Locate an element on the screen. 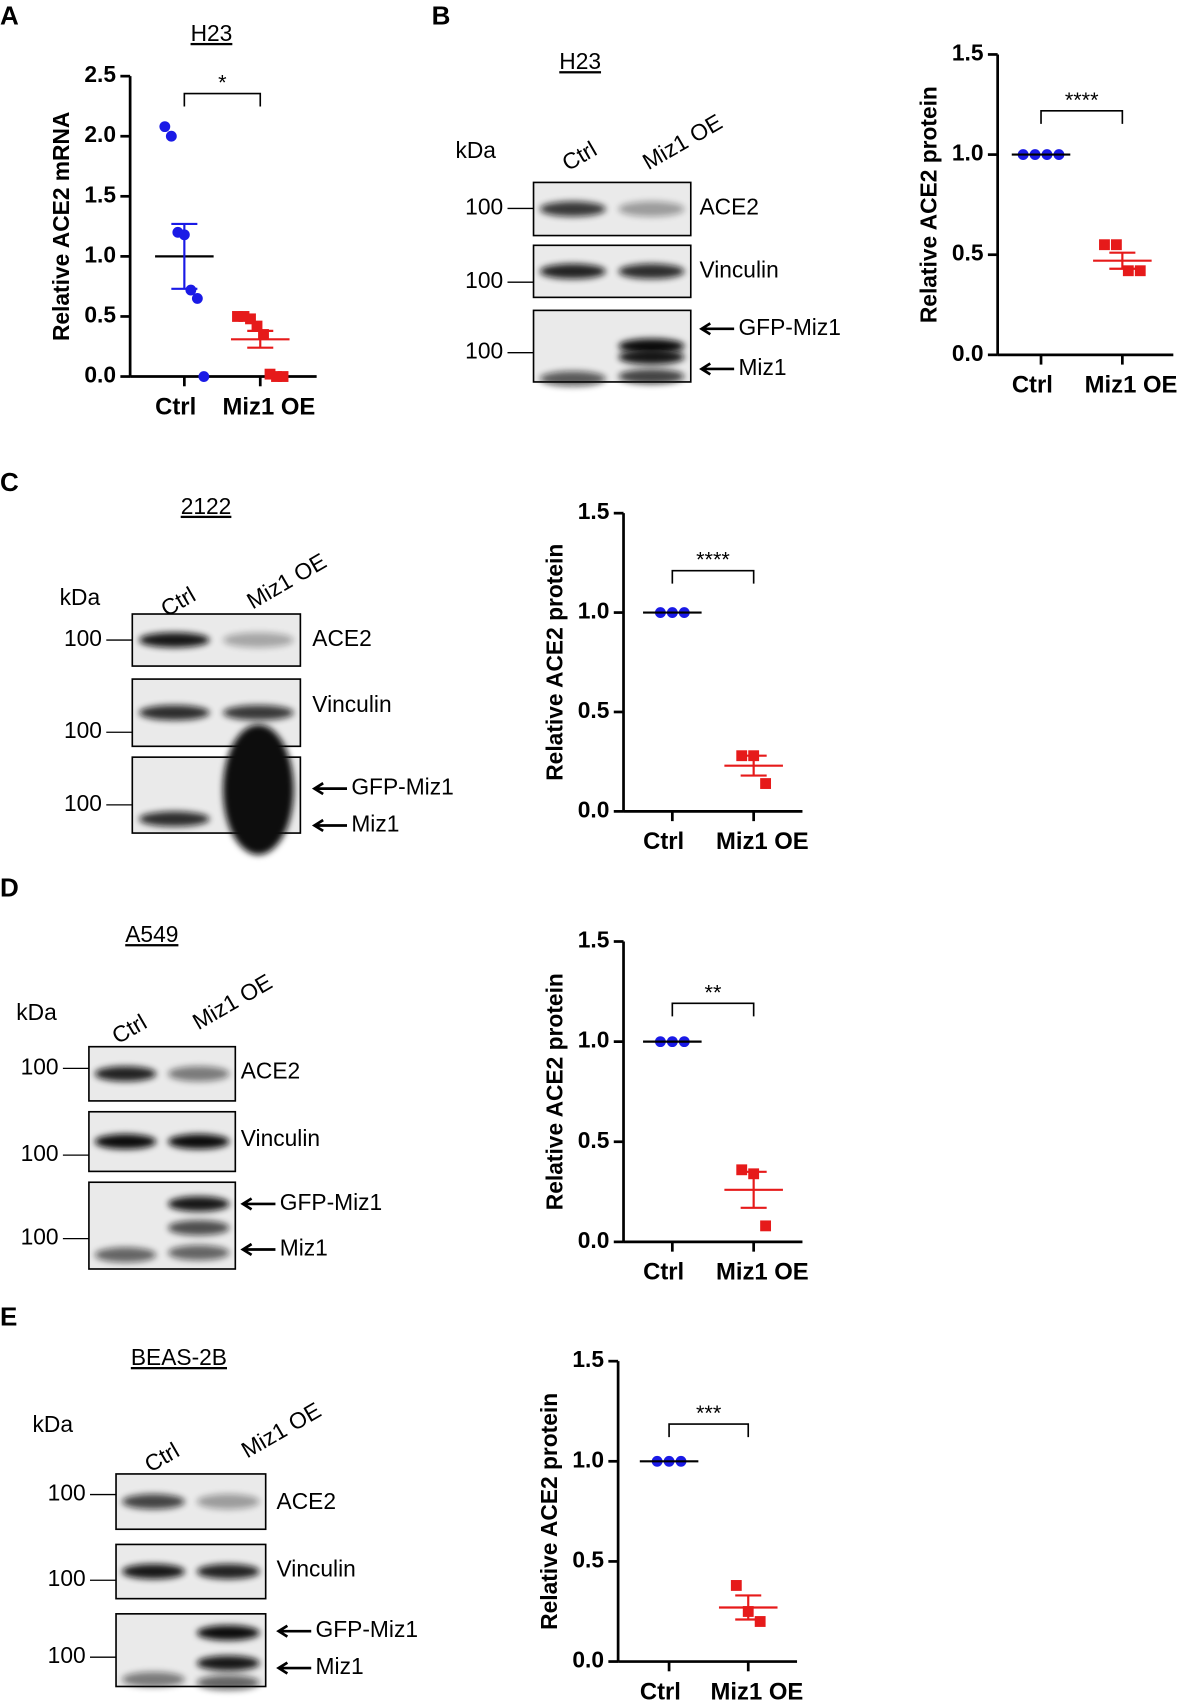 The width and height of the screenshot is (1182, 1703). y-tick-label: 2.5 is located at coordinates (100, 74).